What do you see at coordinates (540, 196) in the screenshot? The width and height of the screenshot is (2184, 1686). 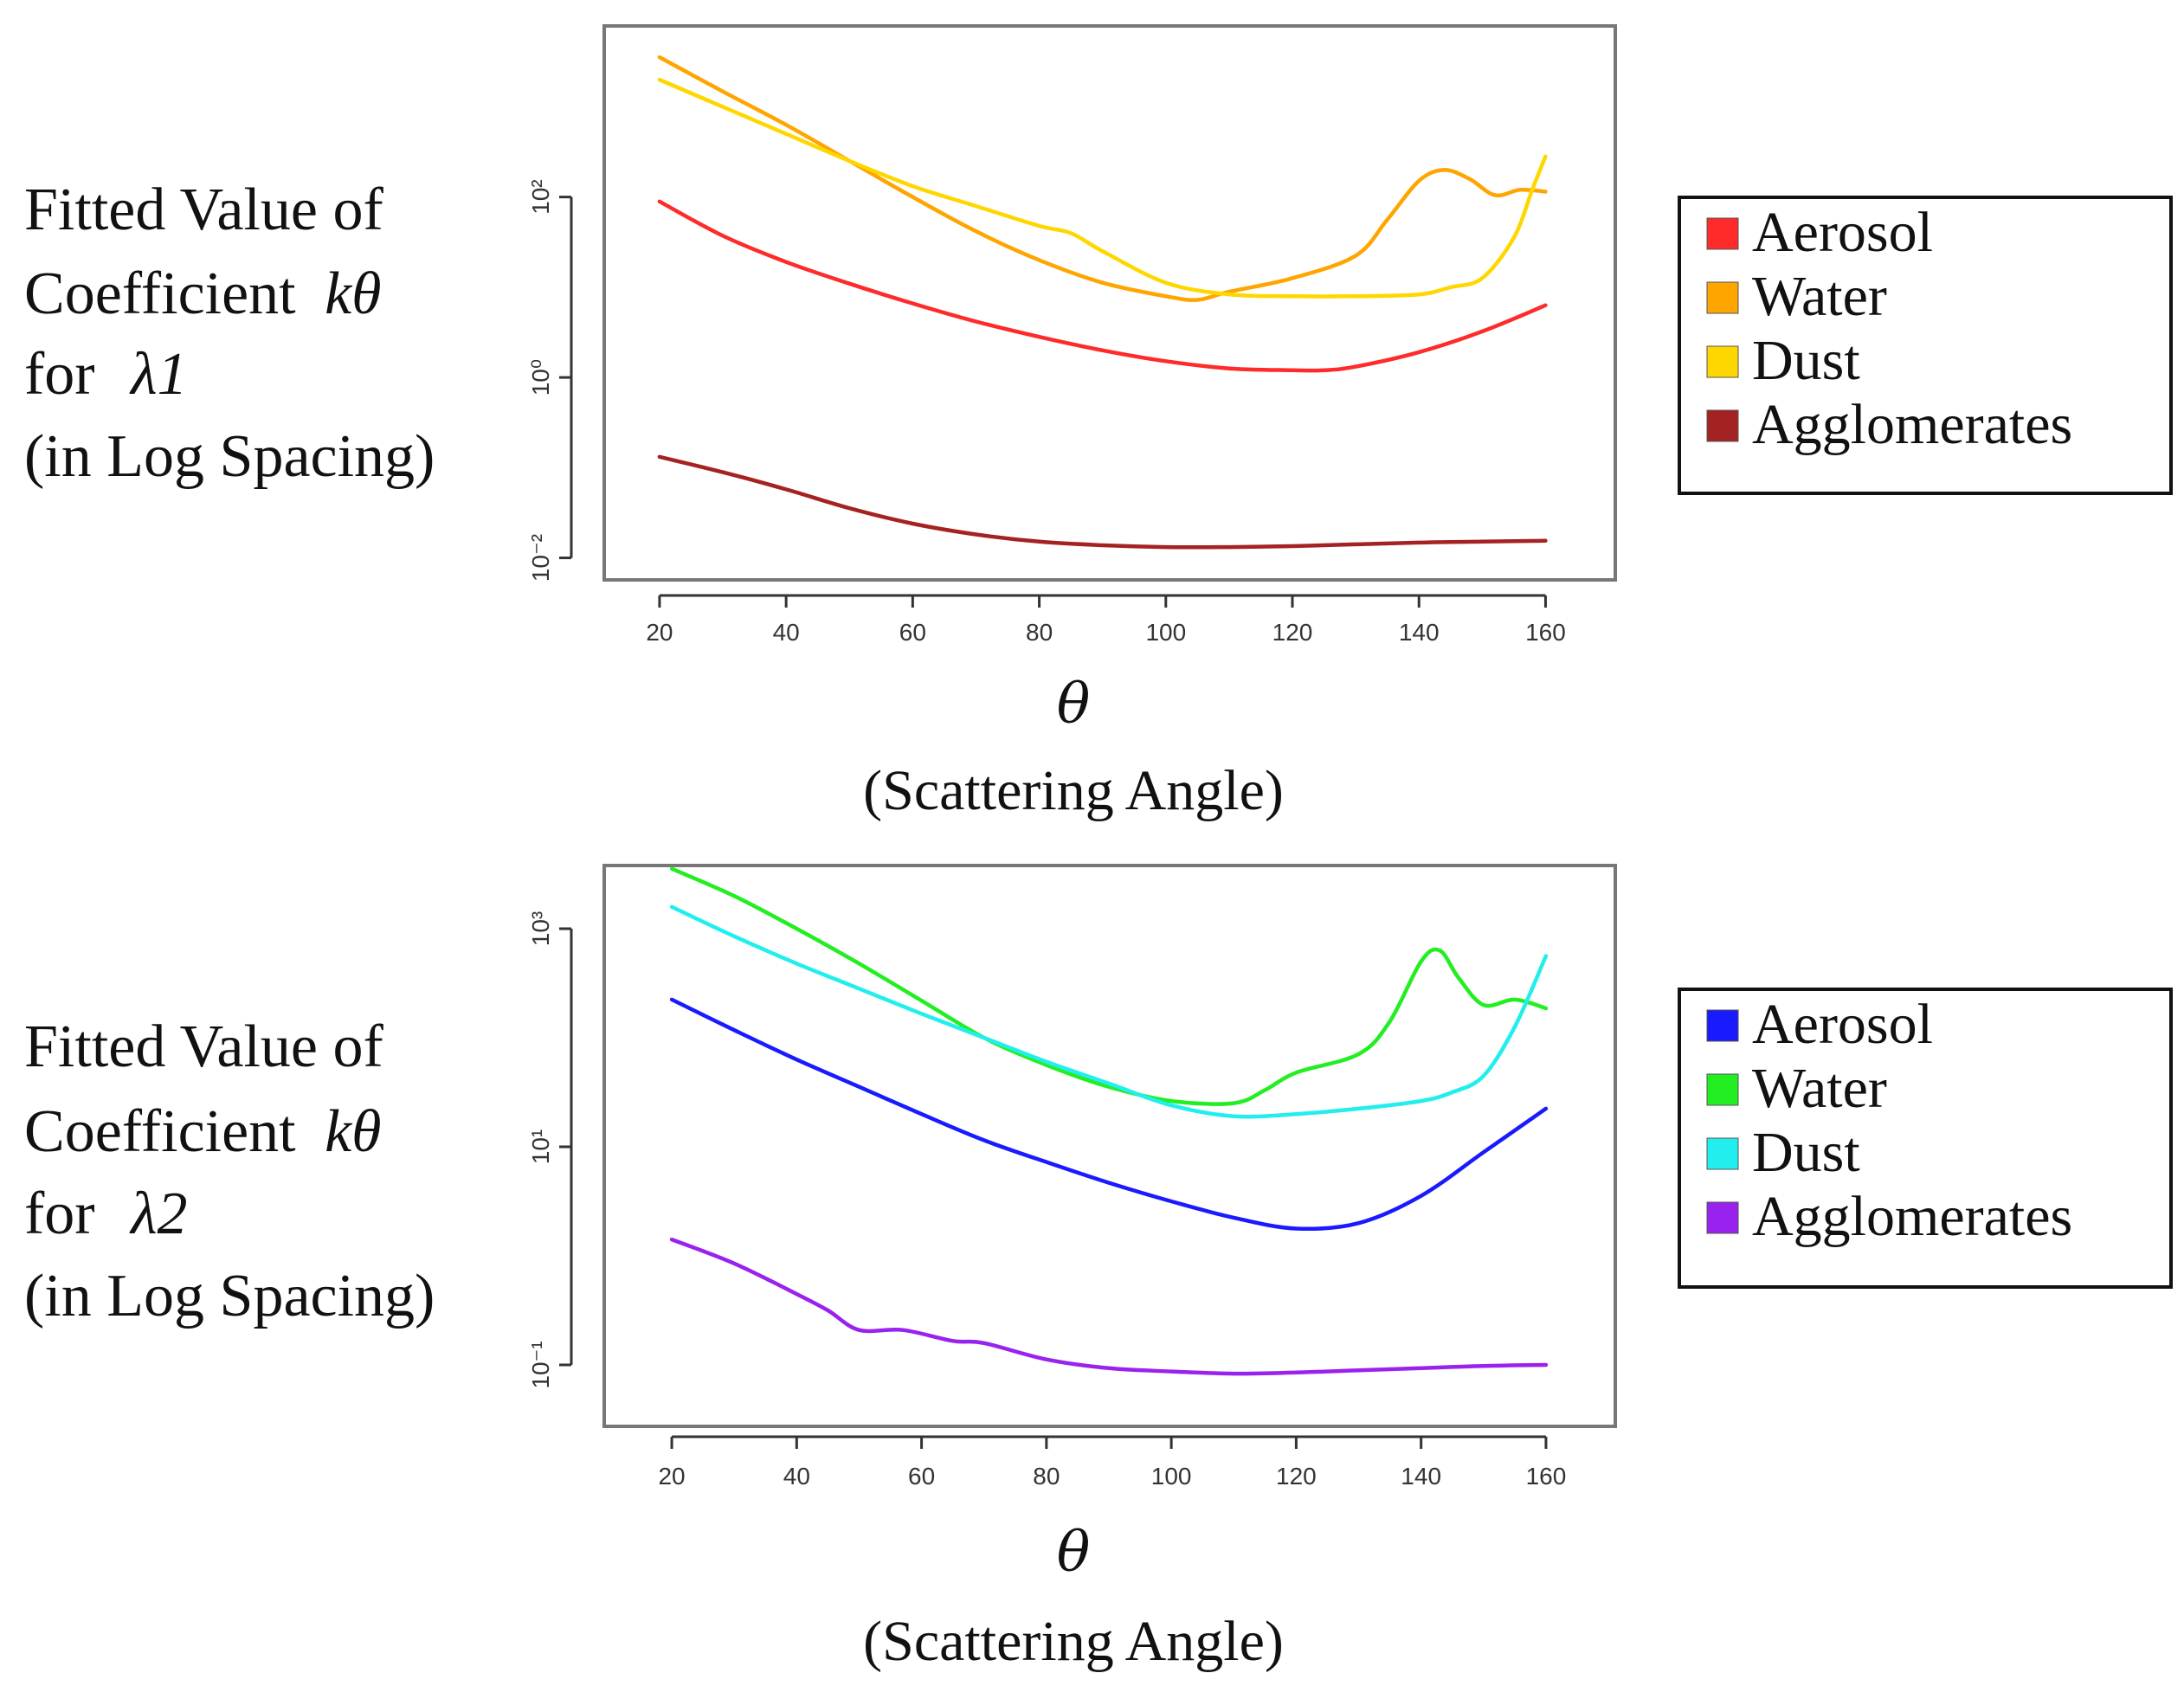 I see `y-tick-label: 10²` at bounding box center [540, 196].